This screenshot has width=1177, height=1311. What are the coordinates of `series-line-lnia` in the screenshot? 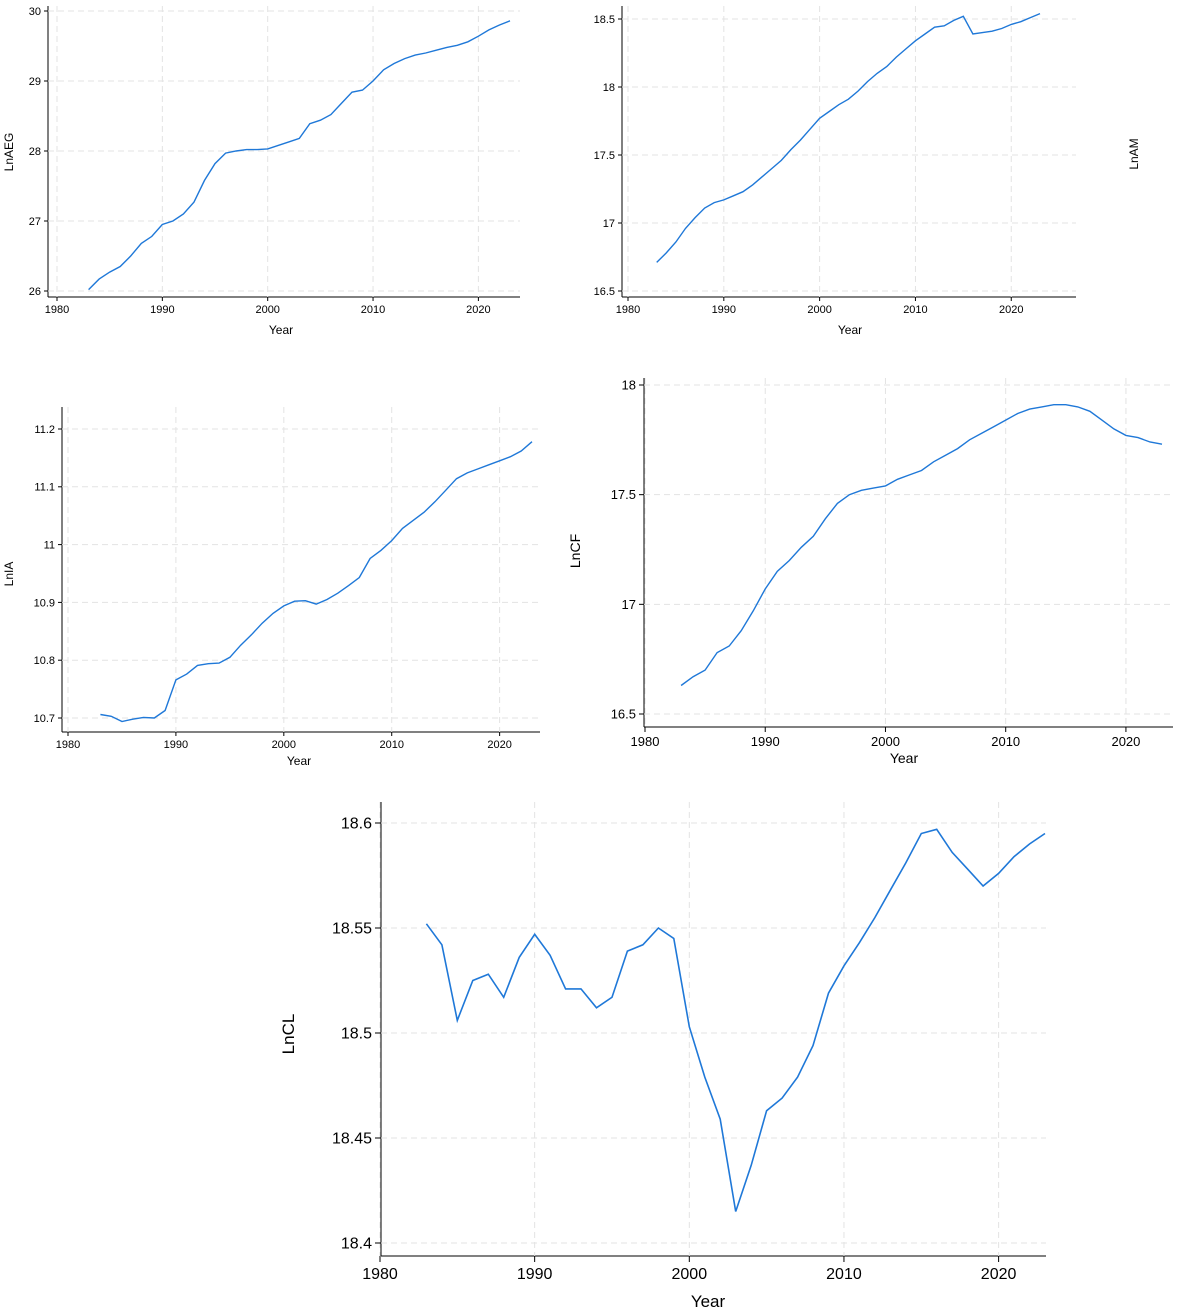 It's located at (316, 582).